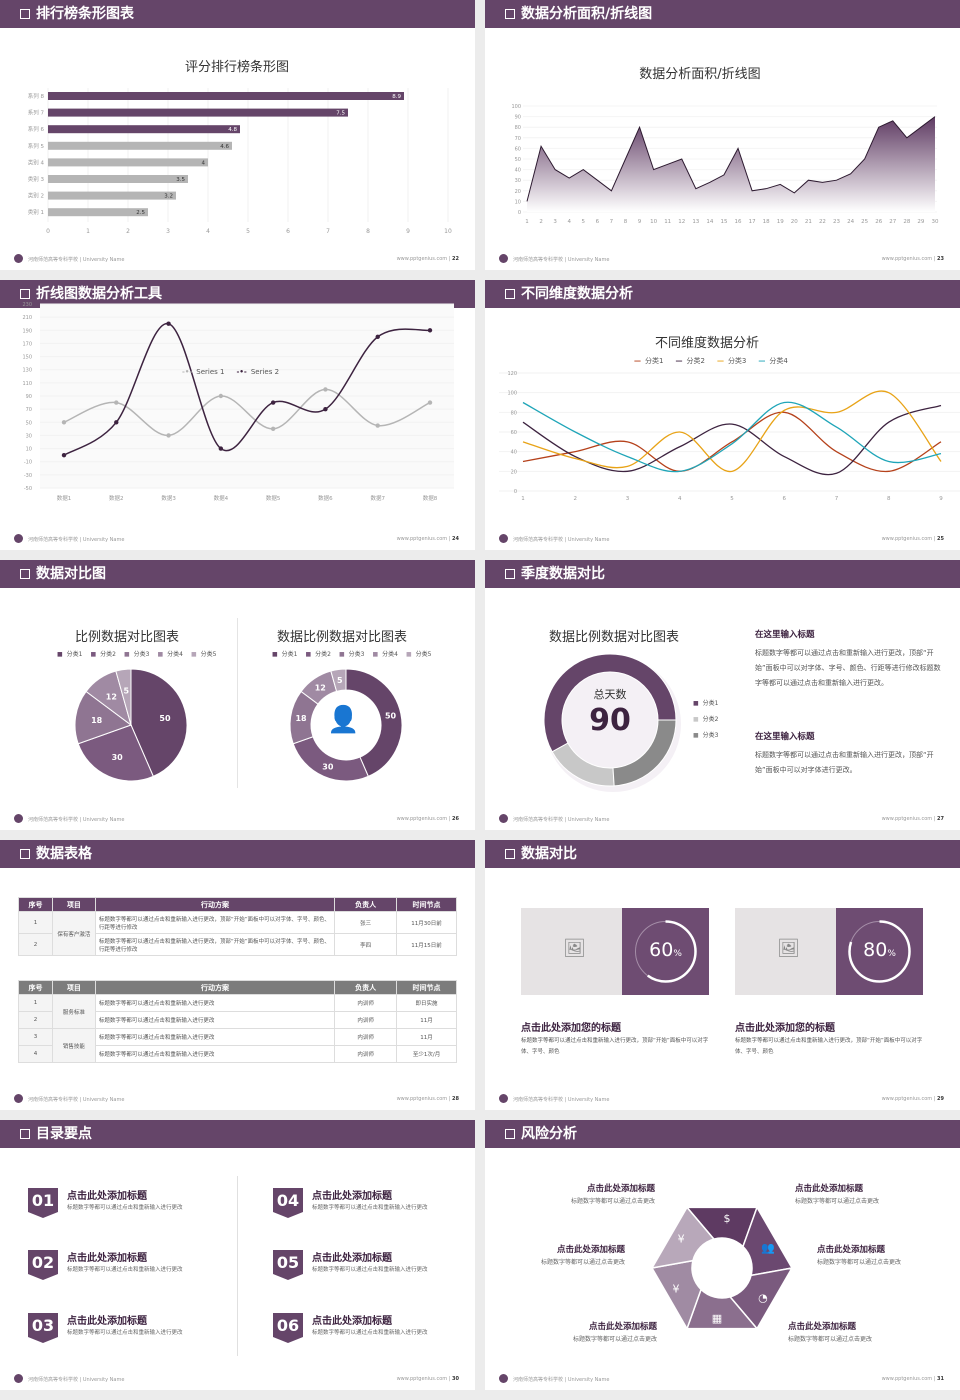  Describe the element at coordinates (722, 1134) in the screenshot. I see `slide-header: 风险分析` at that location.